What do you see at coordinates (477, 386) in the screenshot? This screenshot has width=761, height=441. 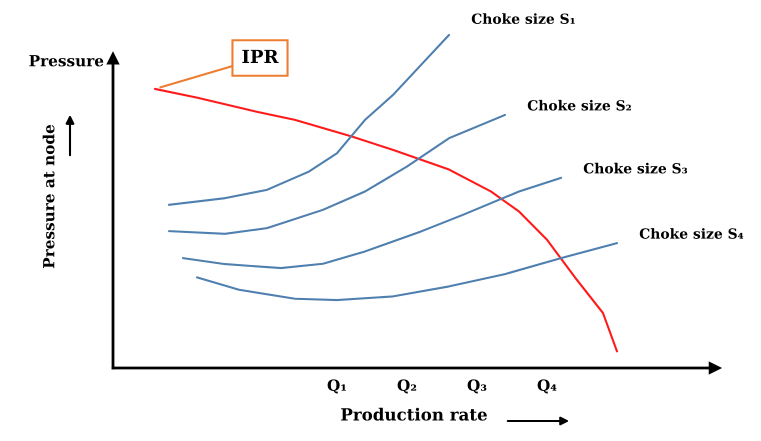 I see `x-tick-label: Q₃` at bounding box center [477, 386].